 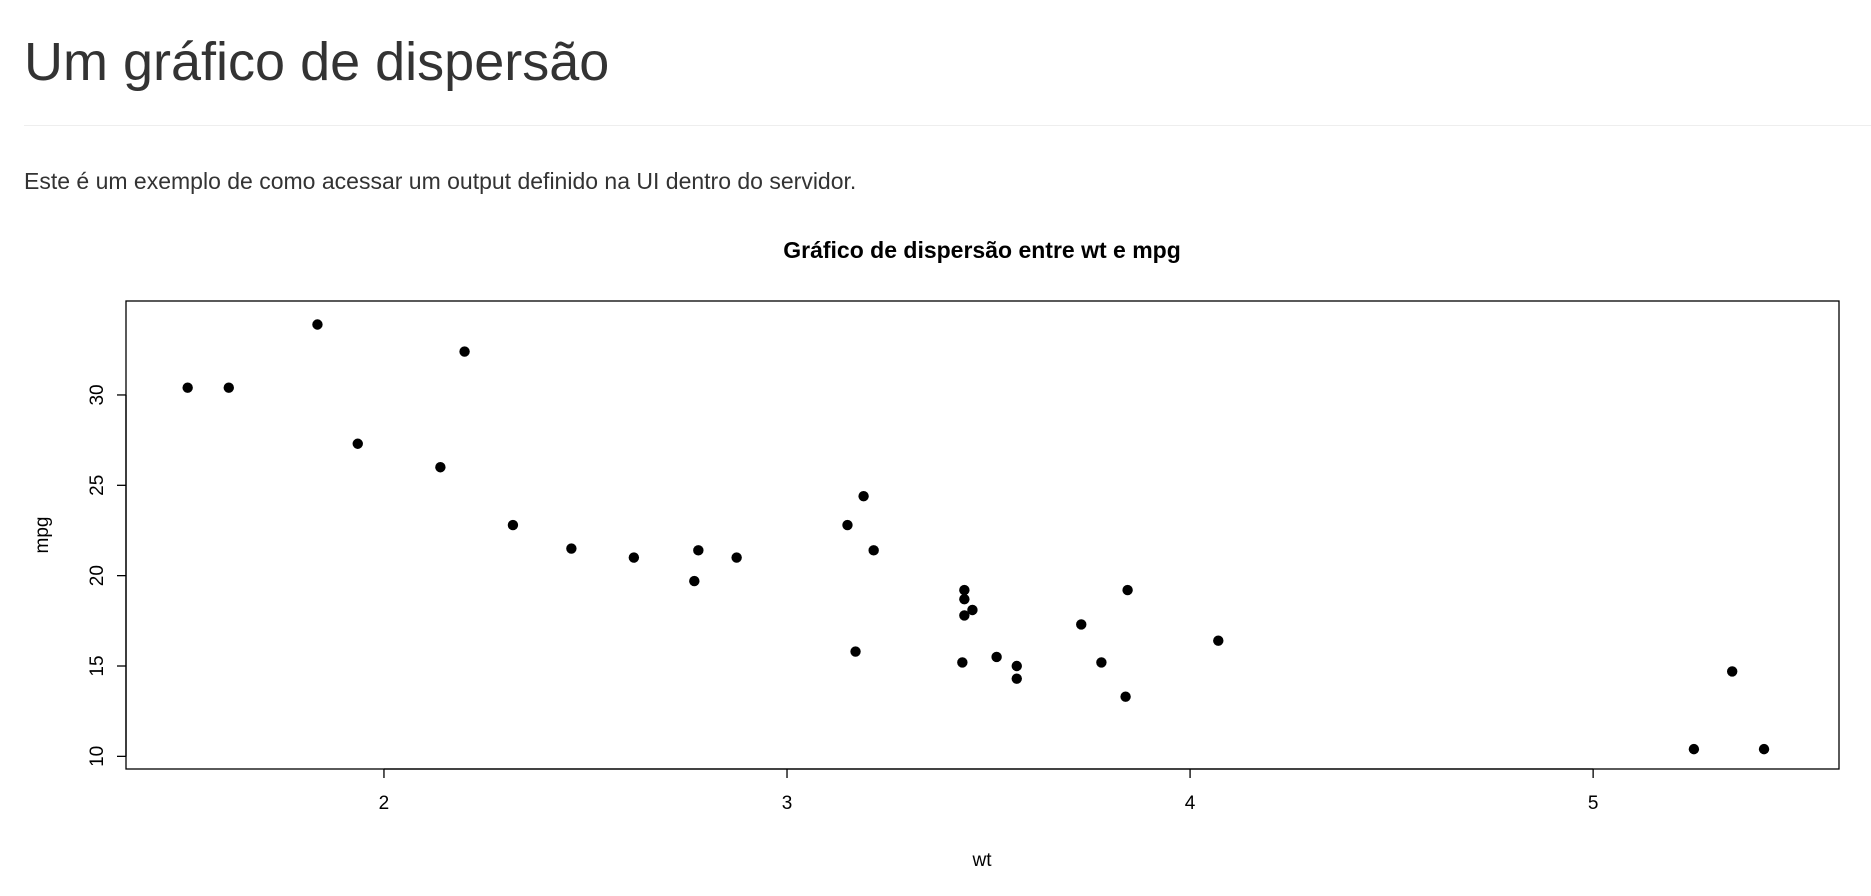 What do you see at coordinates (1190, 803) in the screenshot?
I see `x-tick-label: 4` at bounding box center [1190, 803].